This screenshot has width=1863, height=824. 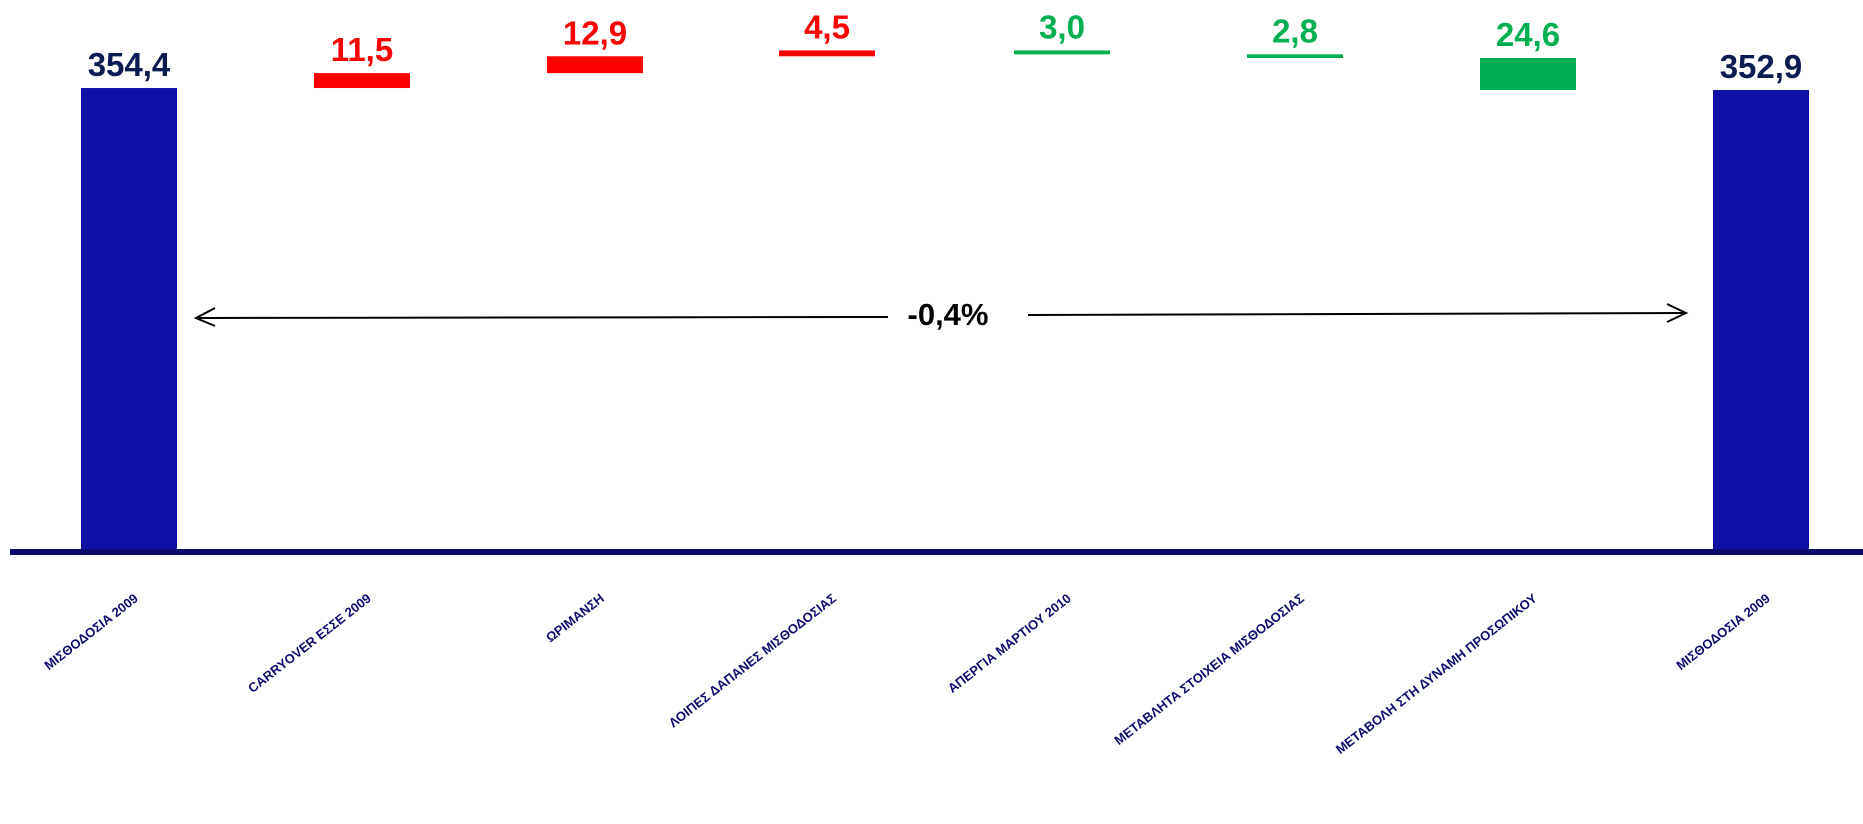 I want to click on category-label-5: ΑΠΕΡΓΙΑ ΜΑΡΤΙΟΥ 2010, so click(x=1009, y=643).